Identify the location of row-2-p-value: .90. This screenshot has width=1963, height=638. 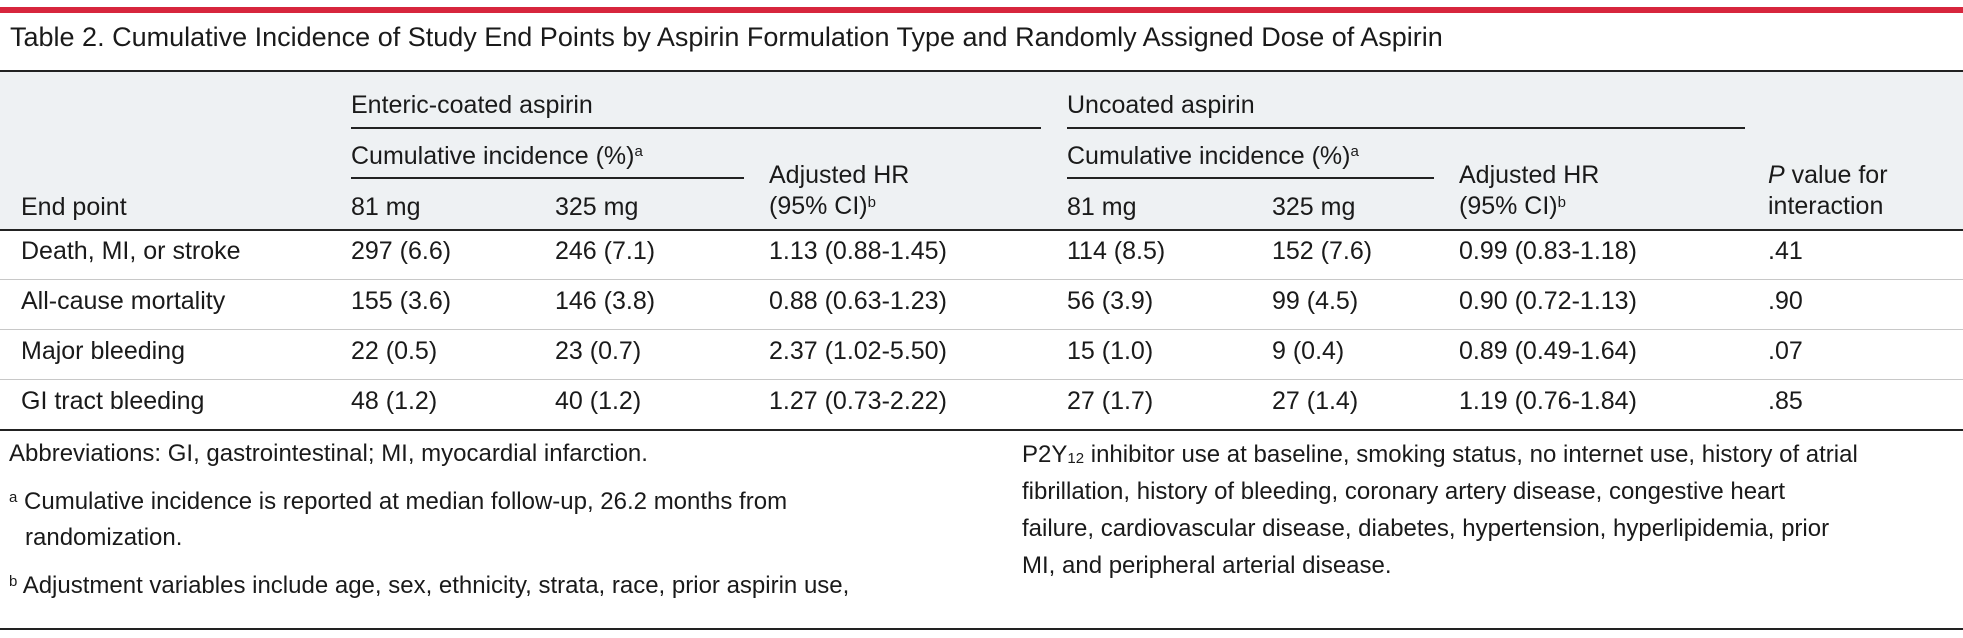
(1785, 301).